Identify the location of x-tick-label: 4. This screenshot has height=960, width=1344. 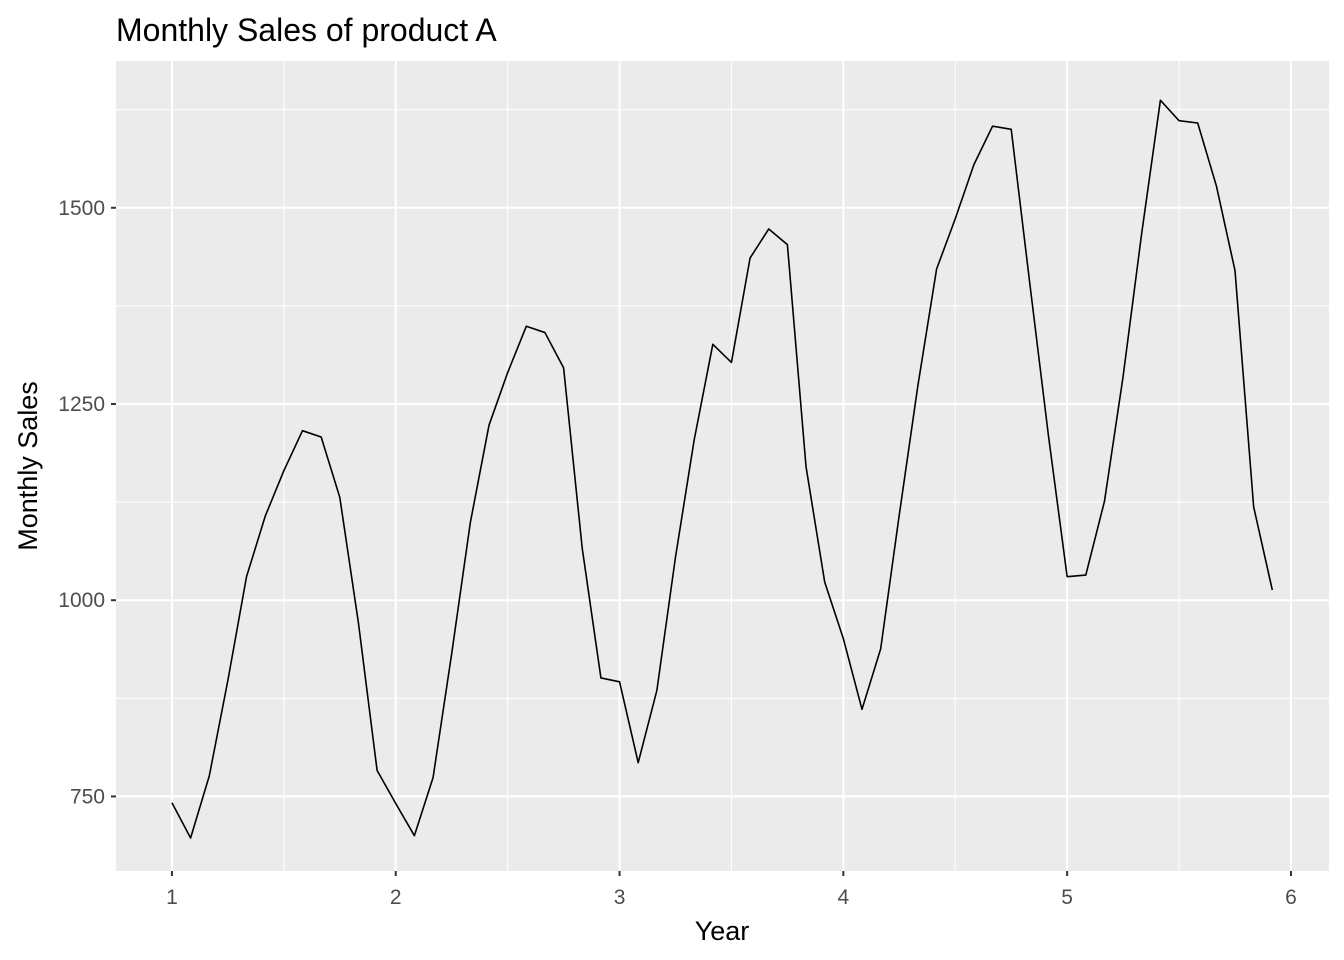
(844, 897).